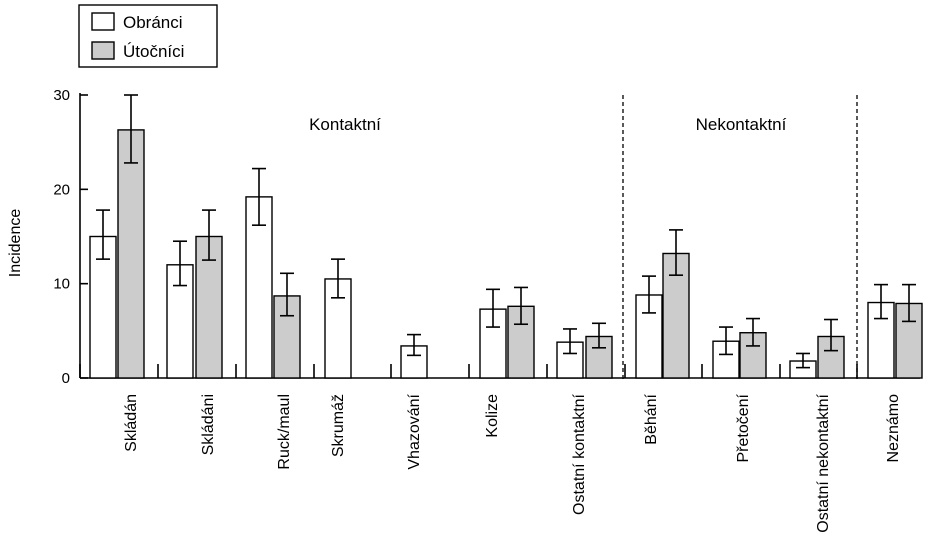 This screenshot has width=928, height=559. Describe the element at coordinates (741, 124) in the screenshot. I see `group-label-nekontaktni: Nekontaktní` at that location.